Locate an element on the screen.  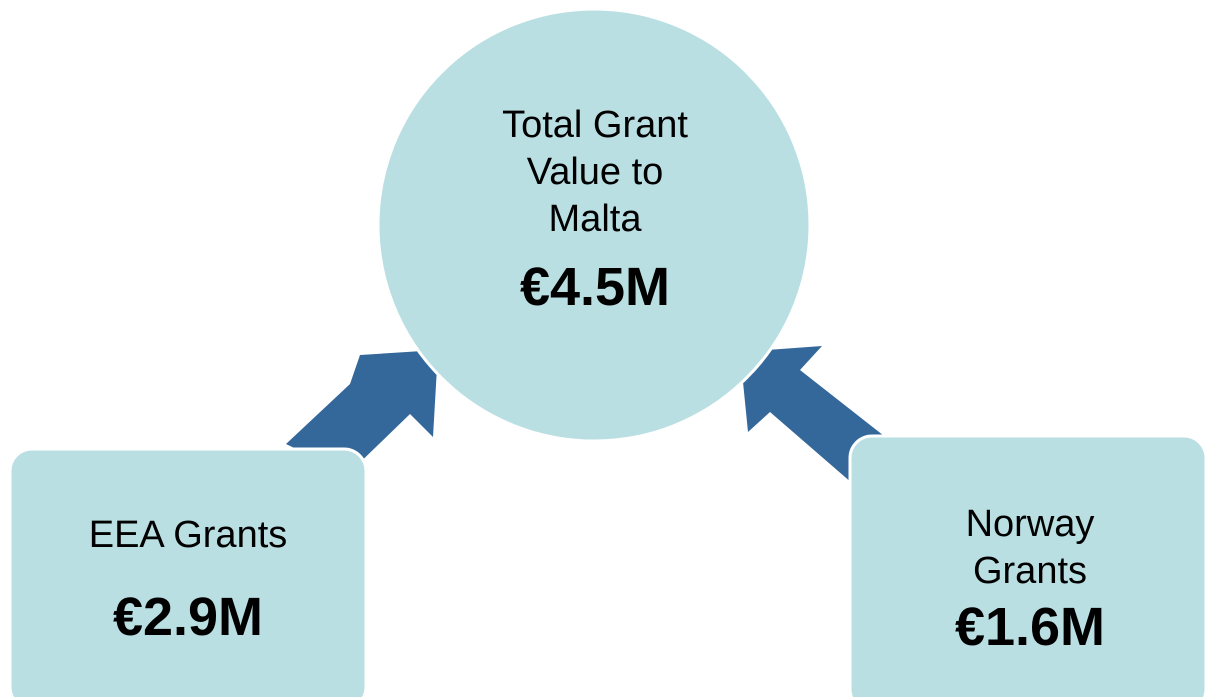
node-label: Total Grant is located at coordinates (595, 125).